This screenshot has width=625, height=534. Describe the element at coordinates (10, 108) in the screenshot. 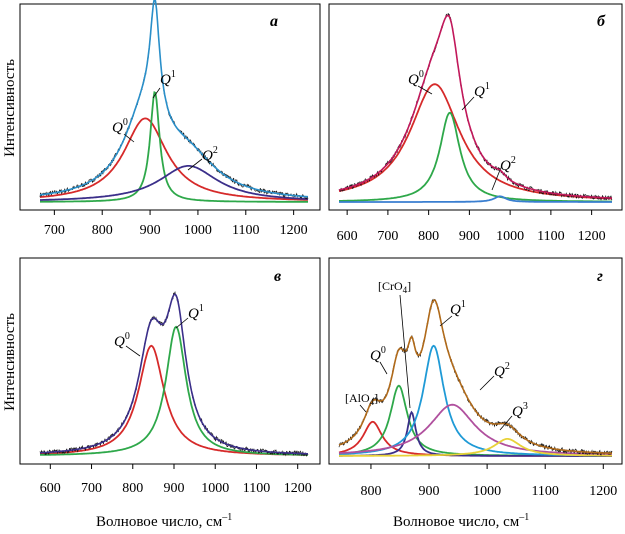

I see `y-axis-label-top: Интенсивность` at that location.